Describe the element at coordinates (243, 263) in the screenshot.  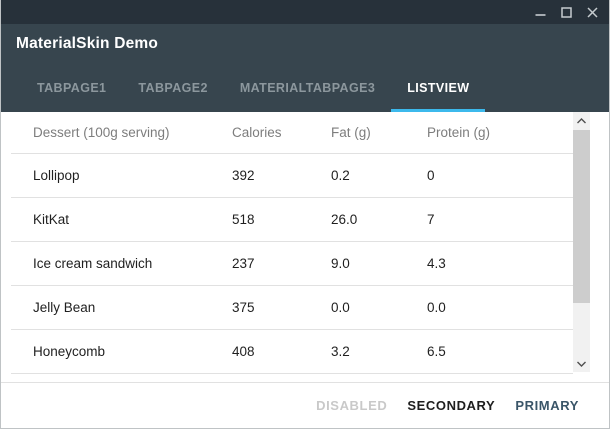
I see `table-cell: 237` at that location.